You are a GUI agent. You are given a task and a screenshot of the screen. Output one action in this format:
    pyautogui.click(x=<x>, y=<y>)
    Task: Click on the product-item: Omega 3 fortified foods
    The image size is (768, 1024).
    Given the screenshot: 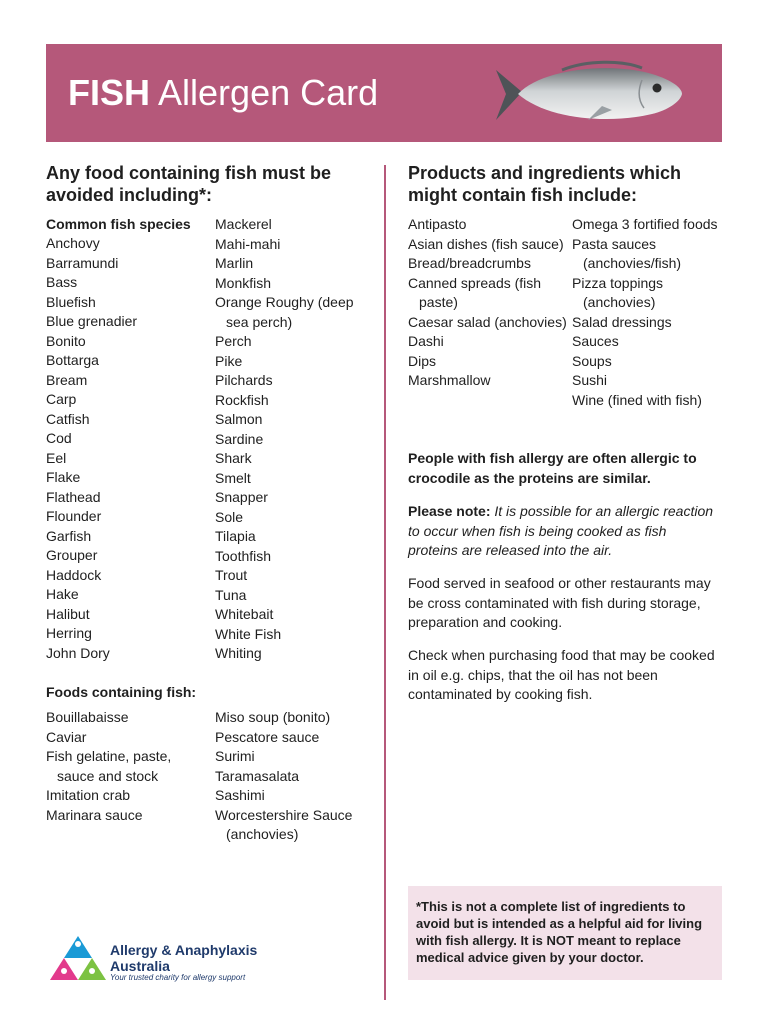 What is the action you would take?
    pyautogui.click(x=645, y=224)
    